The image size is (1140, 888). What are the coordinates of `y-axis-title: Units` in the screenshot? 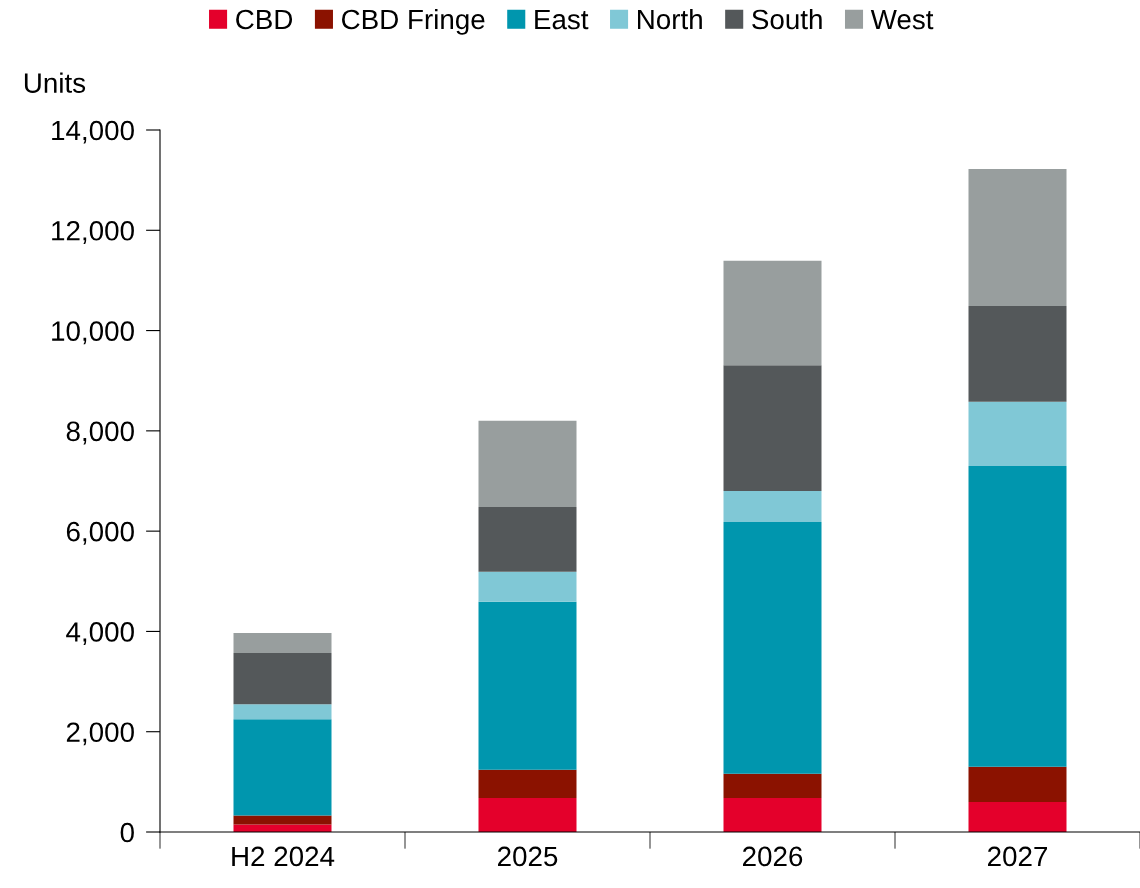 It's located at (55, 82).